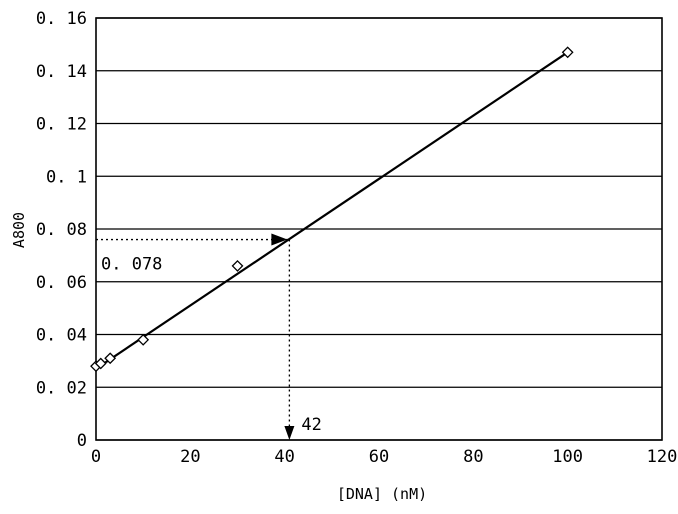 The width and height of the screenshot is (678, 514). What do you see at coordinates (473, 457) in the screenshot?
I see `x-tick-label-4: 80` at bounding box center [473, 457].